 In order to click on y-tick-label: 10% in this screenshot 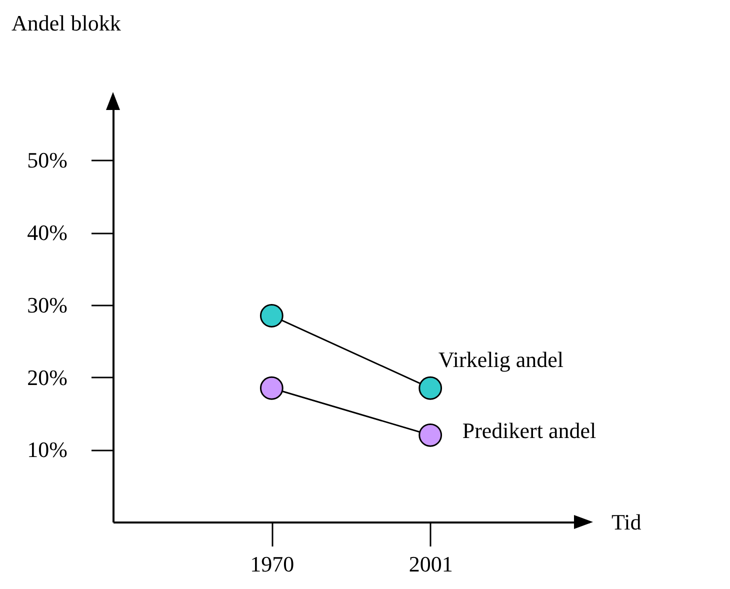, I will do `click(47, 449)`.